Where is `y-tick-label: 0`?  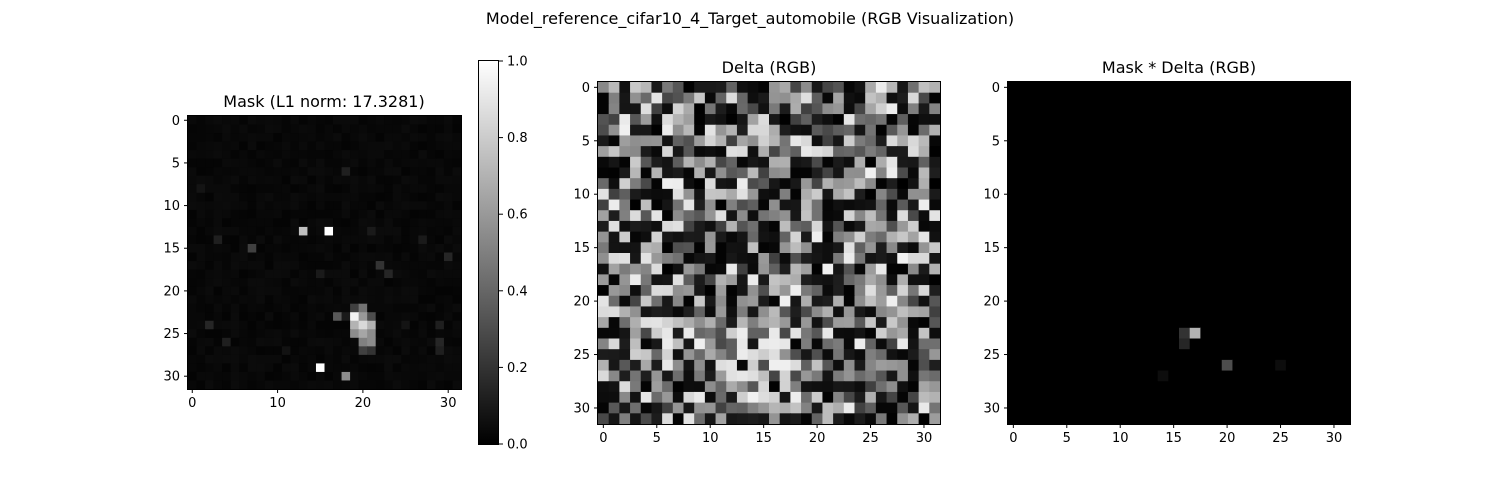 y-tick-label: 0 is located at coordinates (996, 88).